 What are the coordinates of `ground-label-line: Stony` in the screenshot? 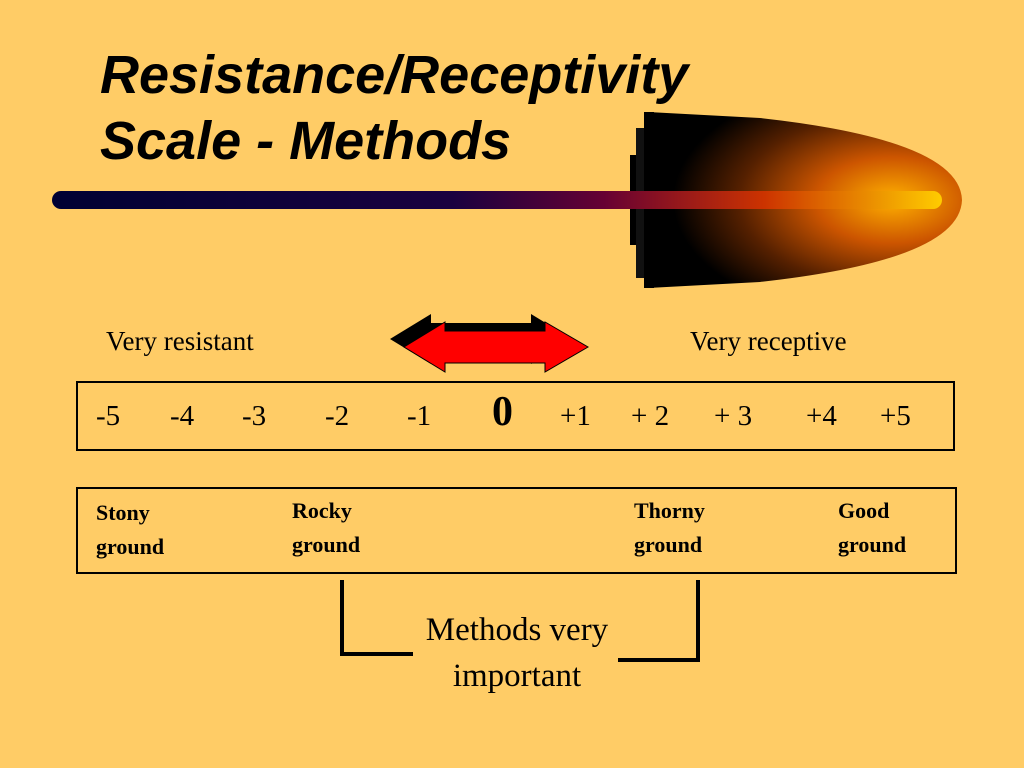 It's located at (123, 512).